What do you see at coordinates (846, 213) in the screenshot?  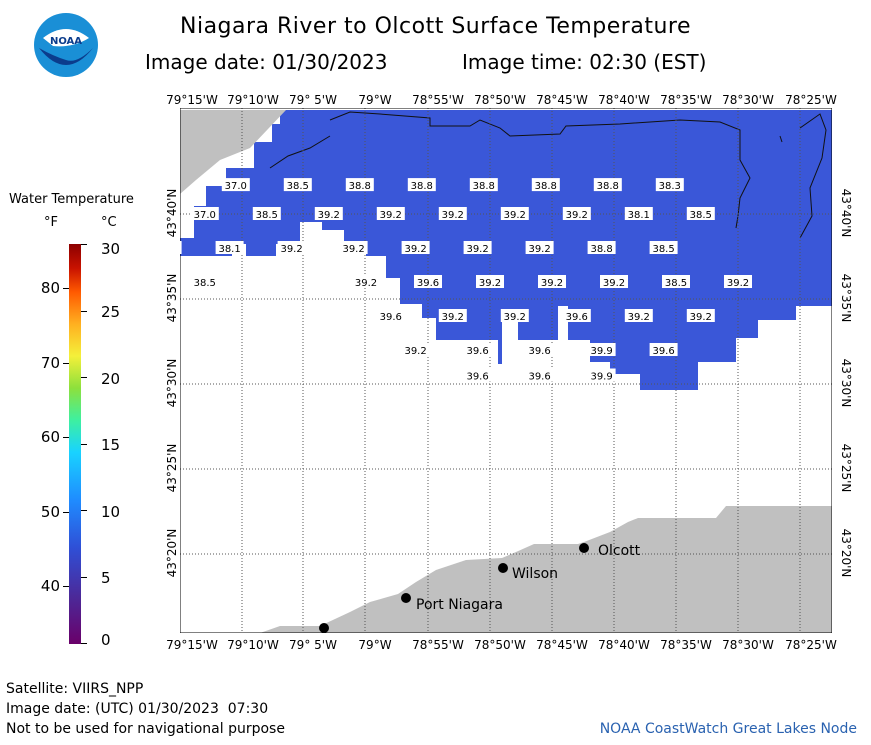 I see `lat-label-right: 43°40'N` at bounding box center [846, 213].